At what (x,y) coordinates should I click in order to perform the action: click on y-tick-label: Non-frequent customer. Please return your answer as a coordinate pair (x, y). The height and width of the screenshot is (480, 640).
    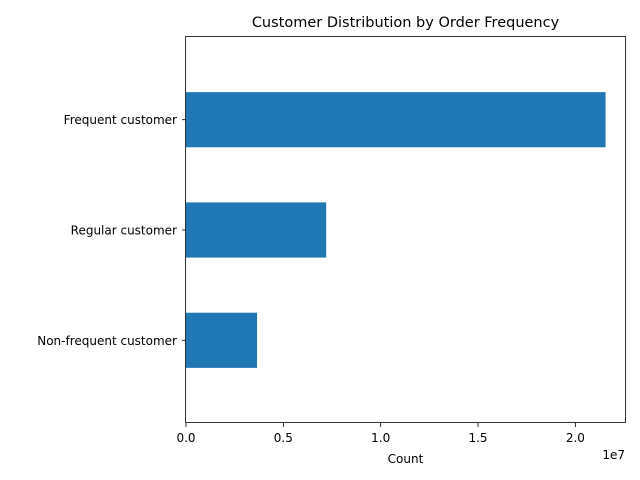
    Looking at the image, I should click on (107, 341).